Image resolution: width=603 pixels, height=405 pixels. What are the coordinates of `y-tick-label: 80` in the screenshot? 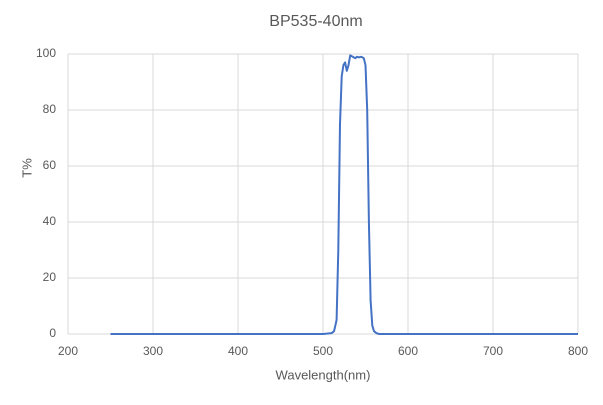 It's located at (50, 109).